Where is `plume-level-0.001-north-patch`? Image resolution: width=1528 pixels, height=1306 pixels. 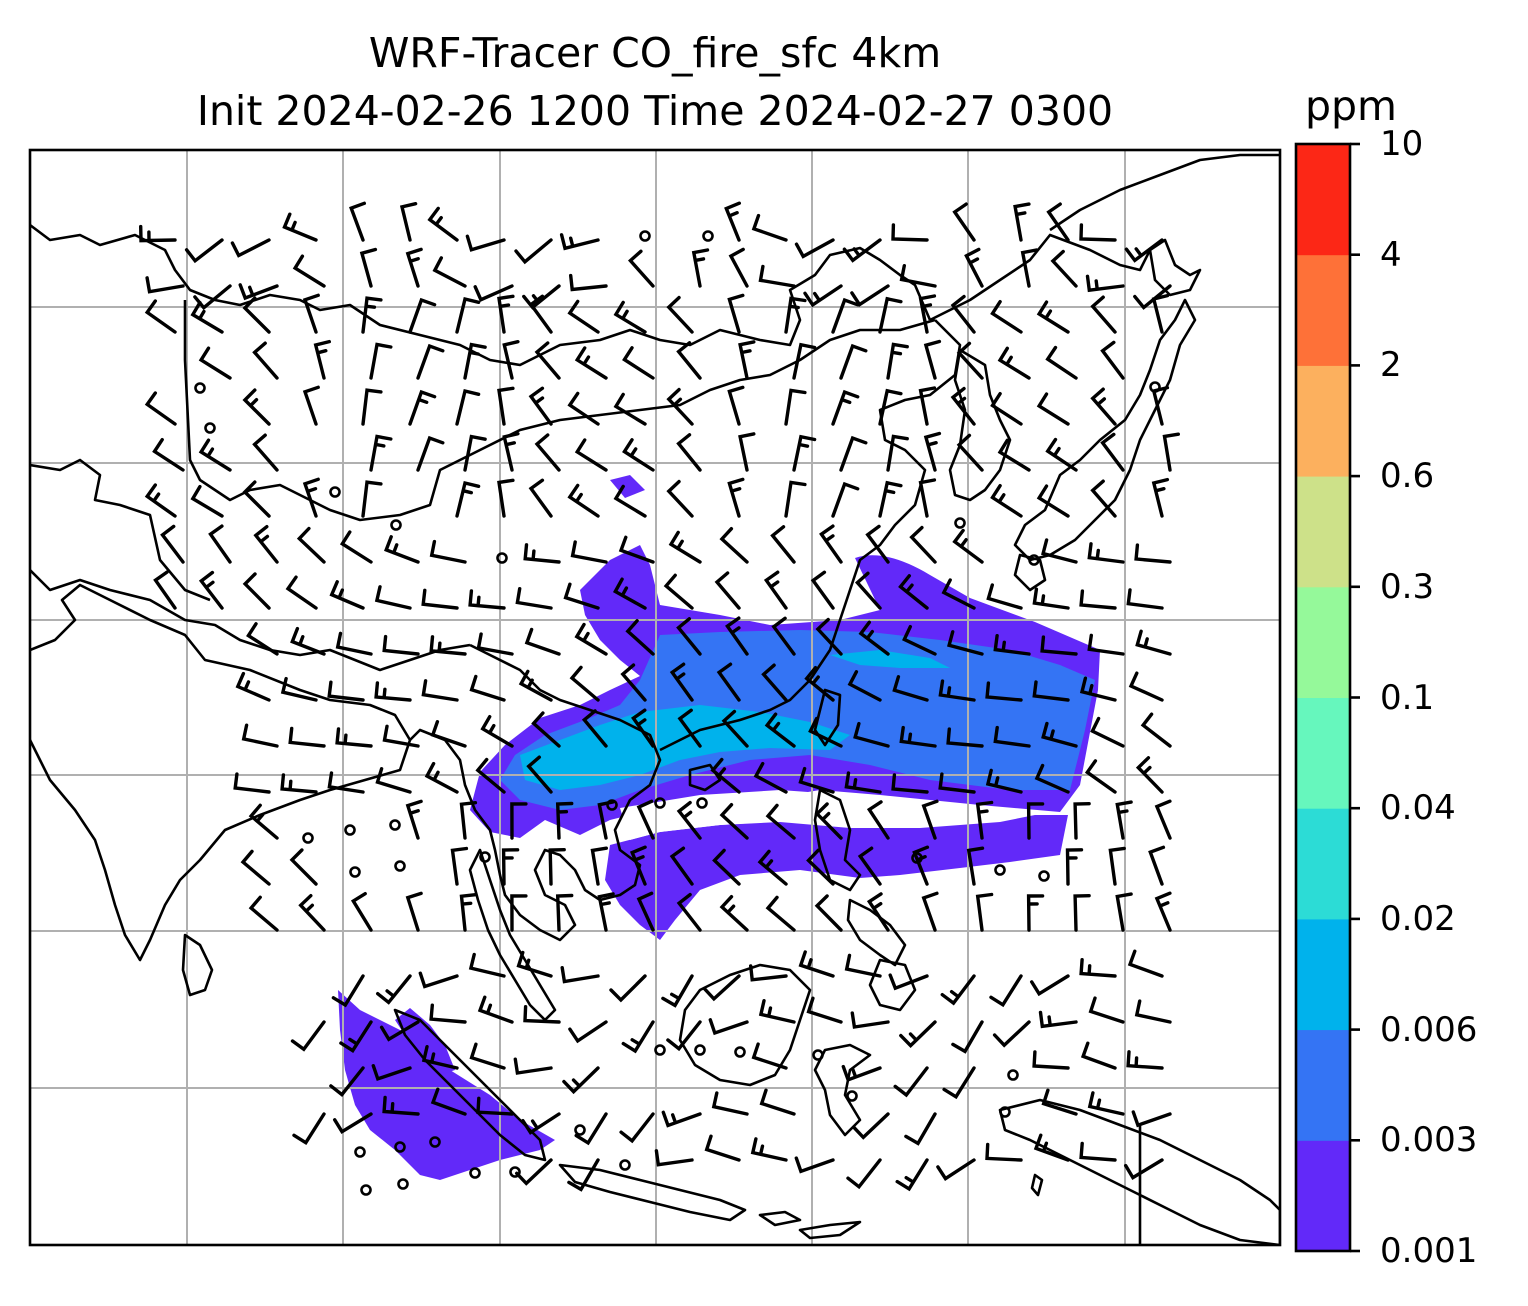
plume-level-0.001-north-patch is located at coordinates (627, 486).